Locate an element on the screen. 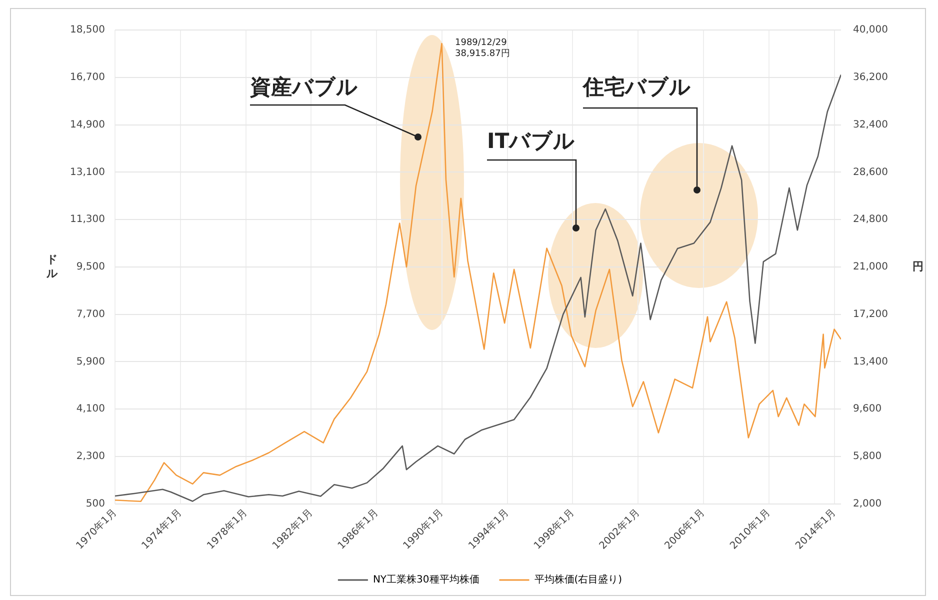 The image size is (938, 600). y2-tick-label: 24,800 is located at coordinates (870, 220).